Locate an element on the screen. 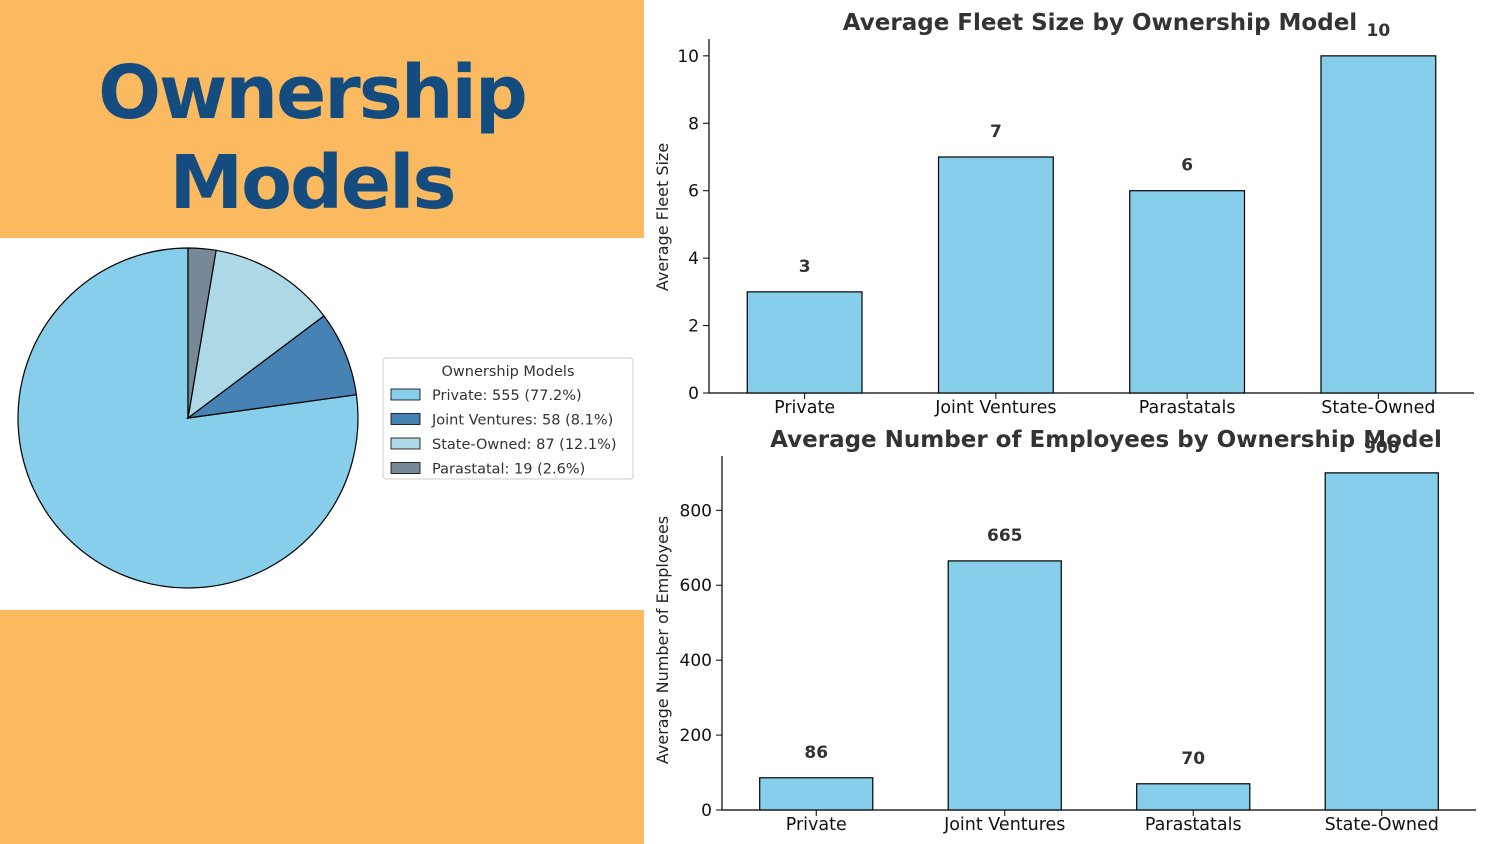  y-tick-label: 2 is located at coordinates (693, 327).